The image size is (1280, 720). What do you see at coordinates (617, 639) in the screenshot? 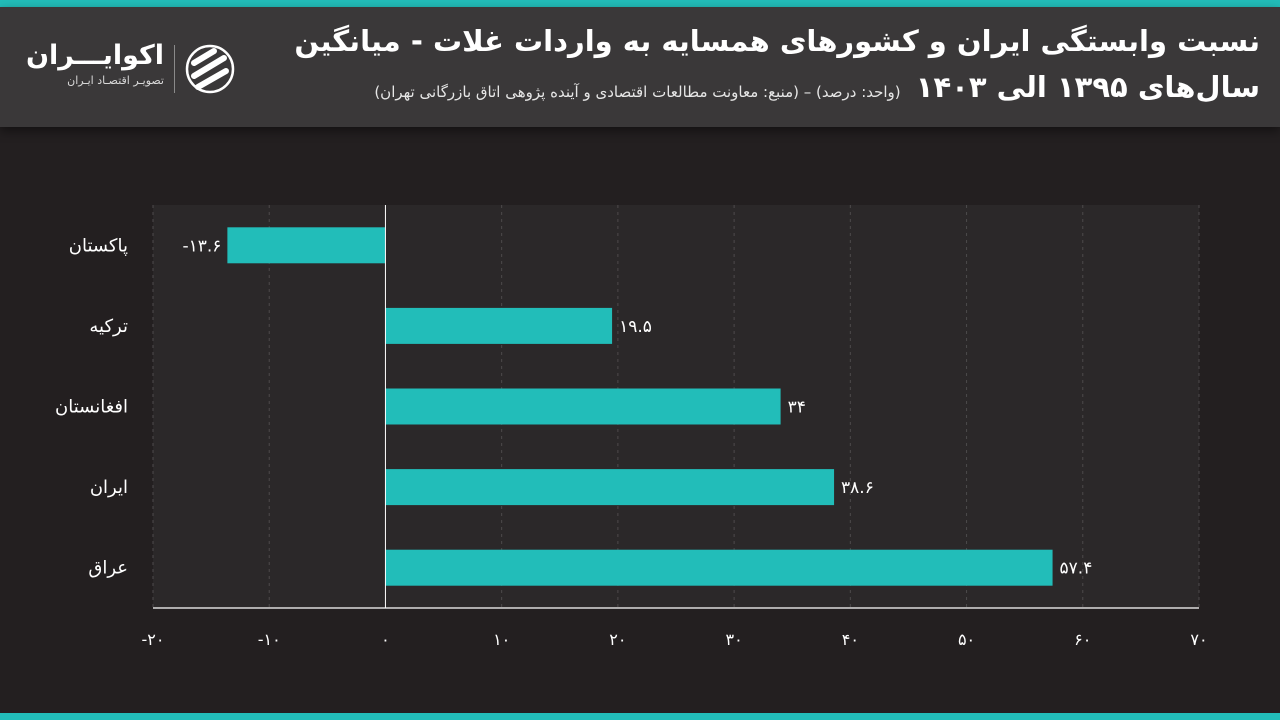
I see `x-tick-label: ۲۰` at bounding box center [617, 639].